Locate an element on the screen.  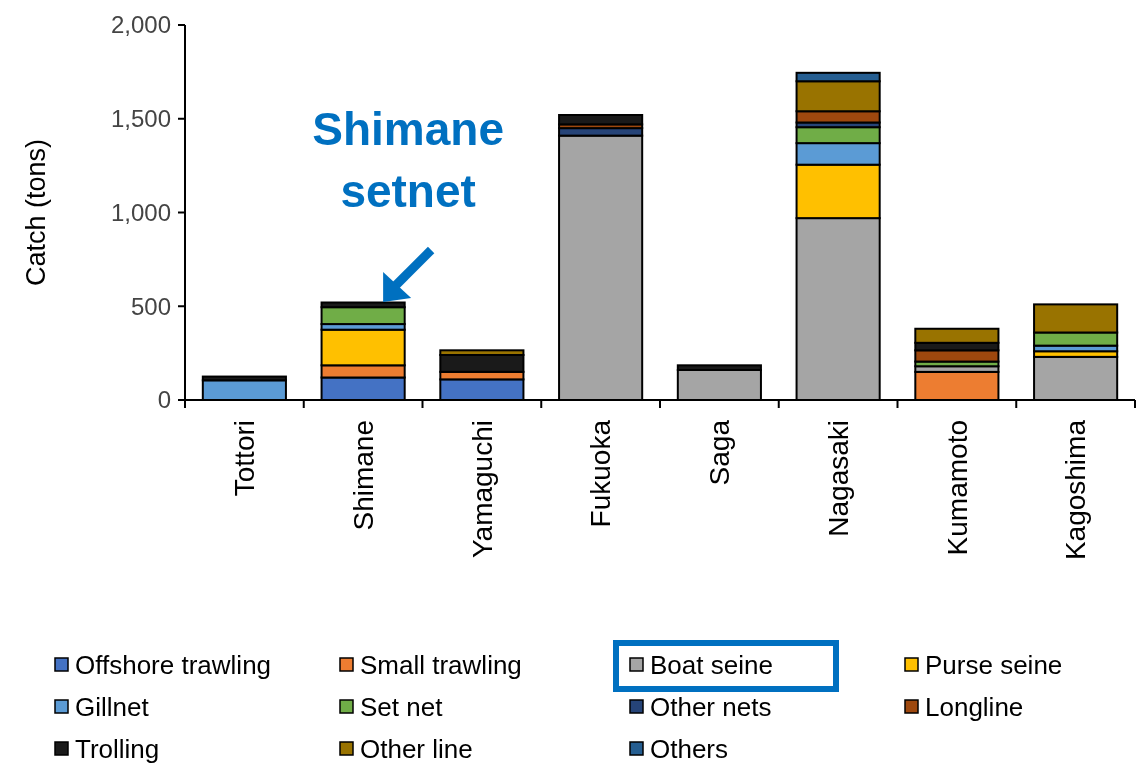
annotation: Shimane setnet is located at coordinates (408, 160).